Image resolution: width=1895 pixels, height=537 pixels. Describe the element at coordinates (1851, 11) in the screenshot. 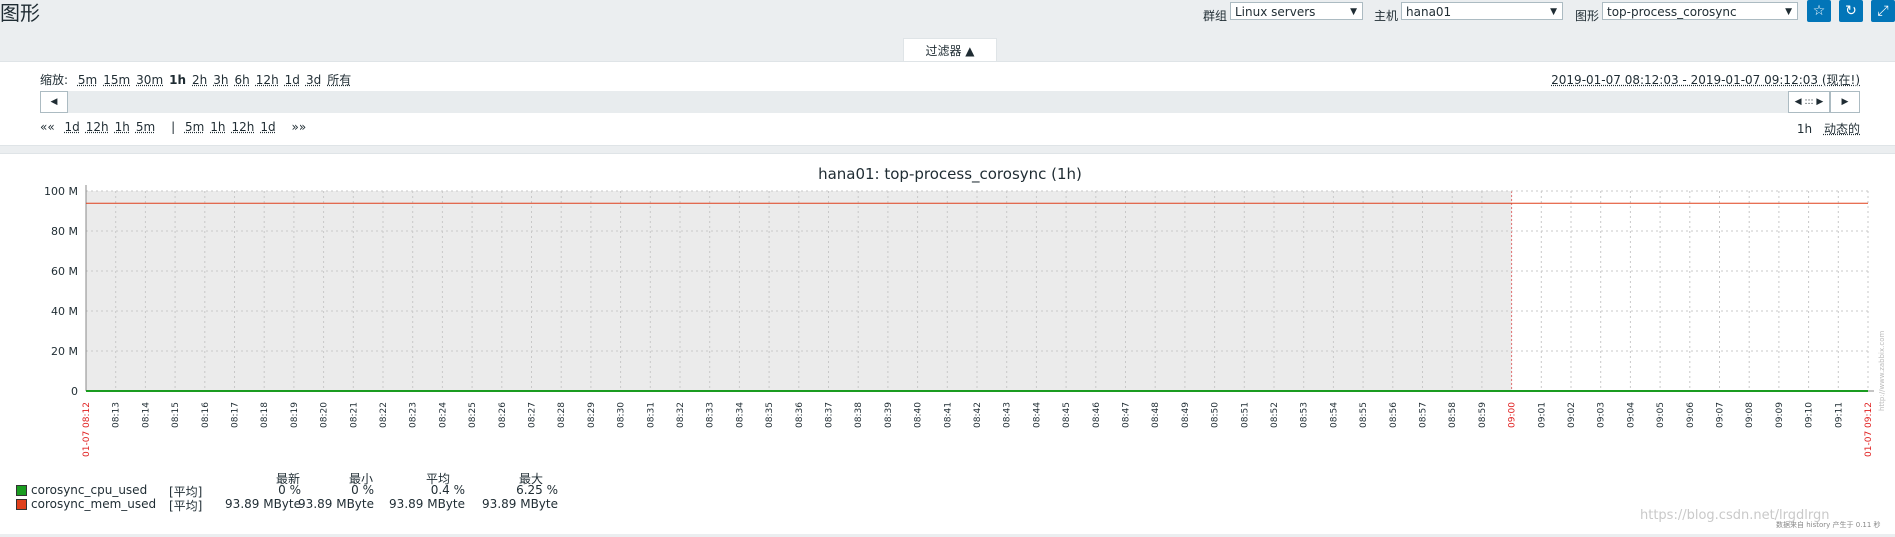

I see `refresh-button: ↻` at that location.